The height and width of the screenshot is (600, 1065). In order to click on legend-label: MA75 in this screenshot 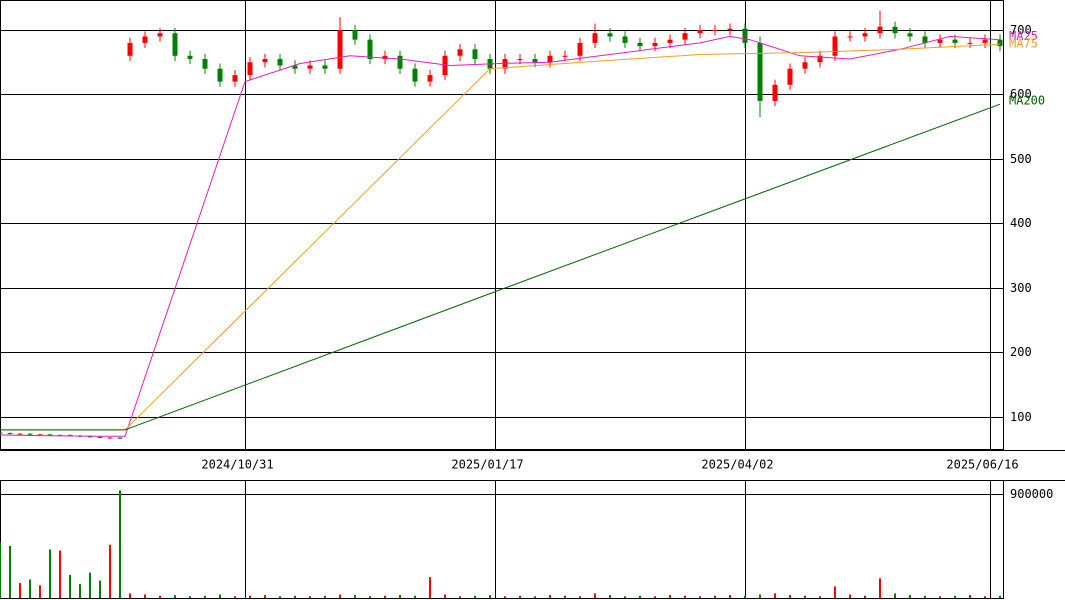, I will do `click(1023, 44)`.